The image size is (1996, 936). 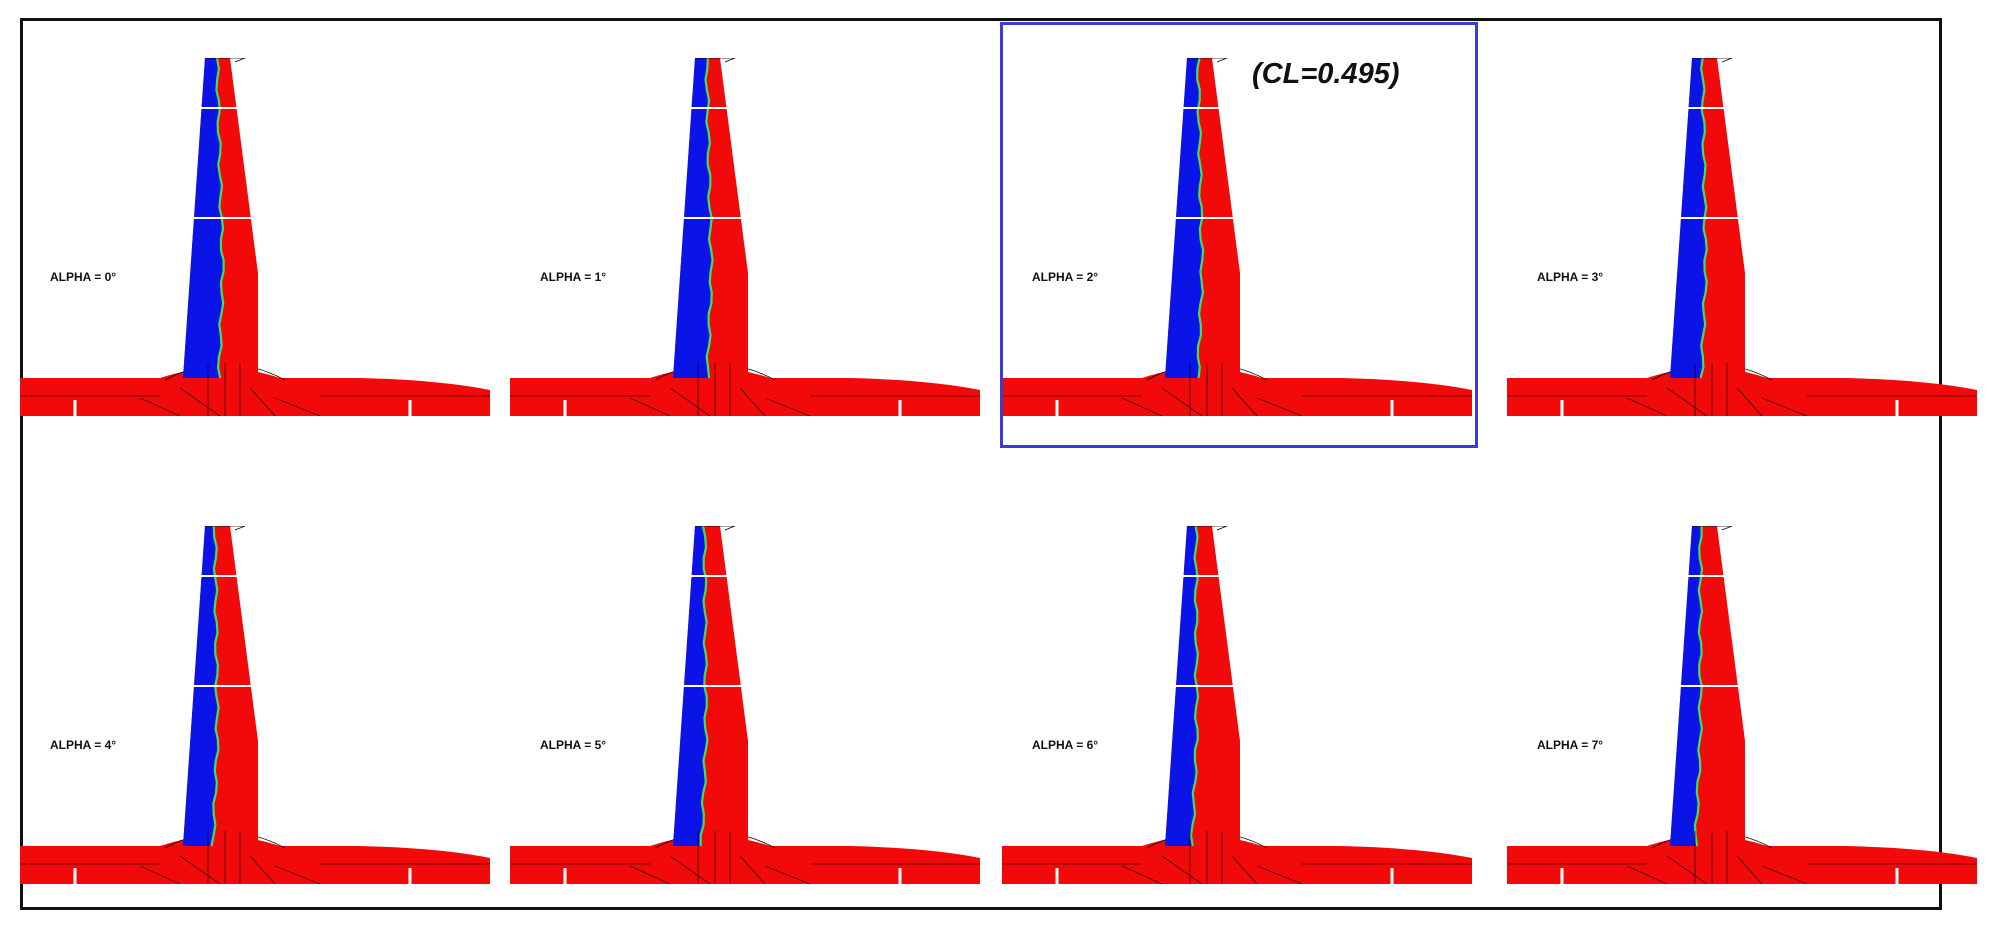 I want to click on transition-panel: ALPHA = 0°, so click(x=255, y=258).